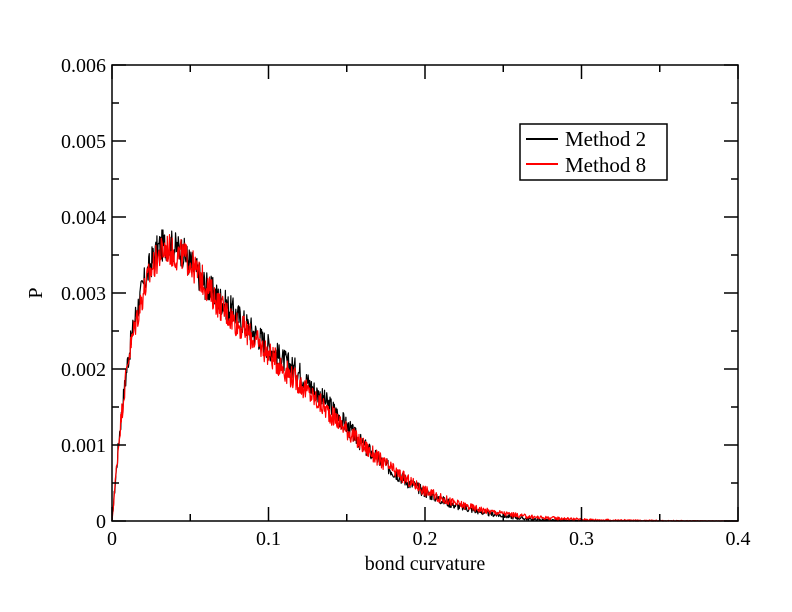  I want to click on y-tick-label: 0.002, so click(83, 370).